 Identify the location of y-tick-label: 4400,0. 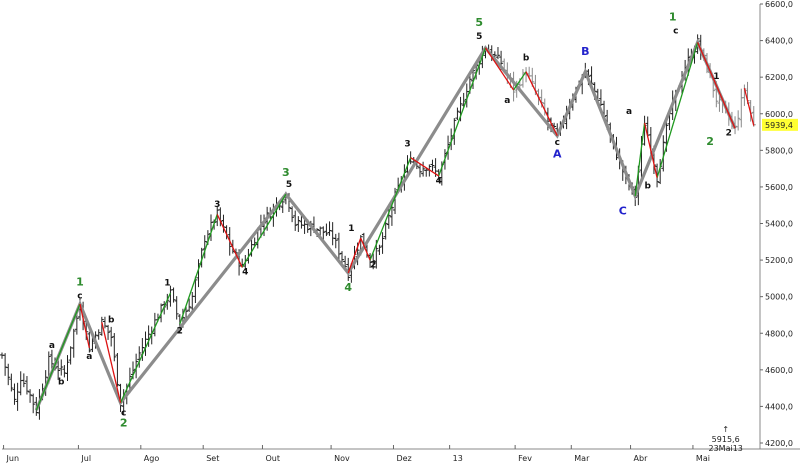
(779, 406).